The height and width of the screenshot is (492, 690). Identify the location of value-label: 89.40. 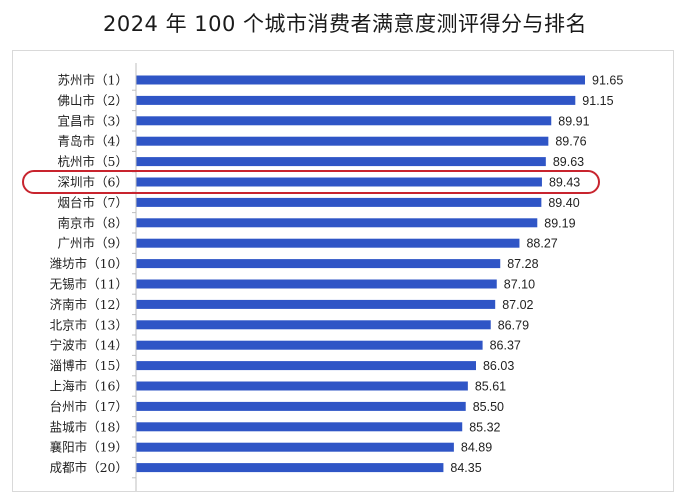
(563, 203).